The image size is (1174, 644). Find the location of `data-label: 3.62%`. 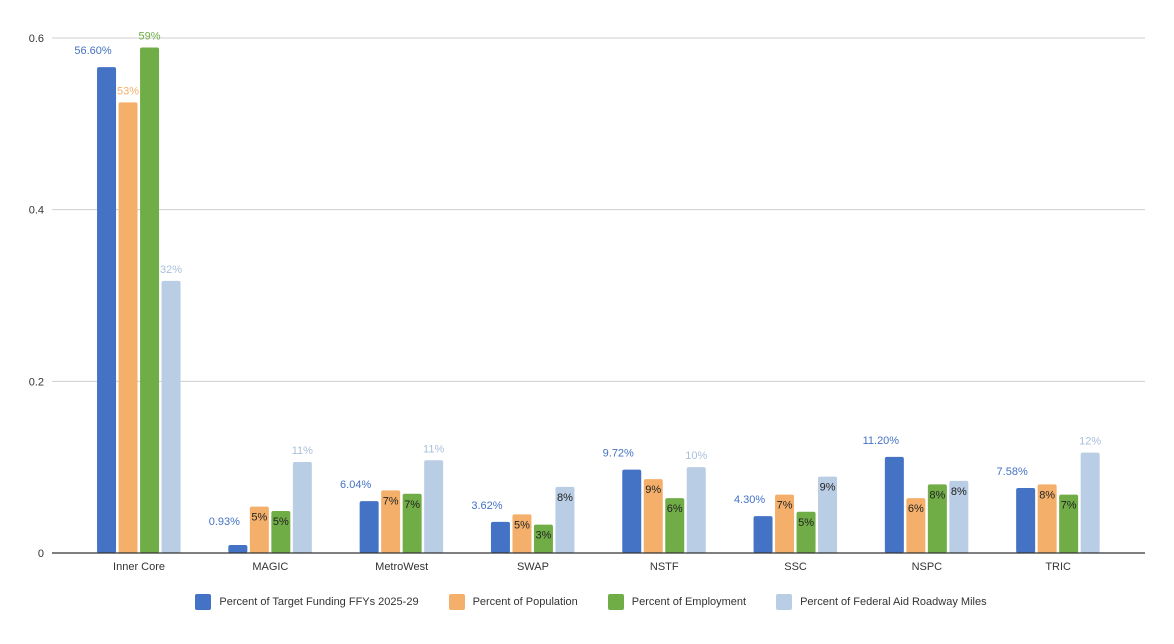

data-label: 3.62% is located at coordinates (486, 506).